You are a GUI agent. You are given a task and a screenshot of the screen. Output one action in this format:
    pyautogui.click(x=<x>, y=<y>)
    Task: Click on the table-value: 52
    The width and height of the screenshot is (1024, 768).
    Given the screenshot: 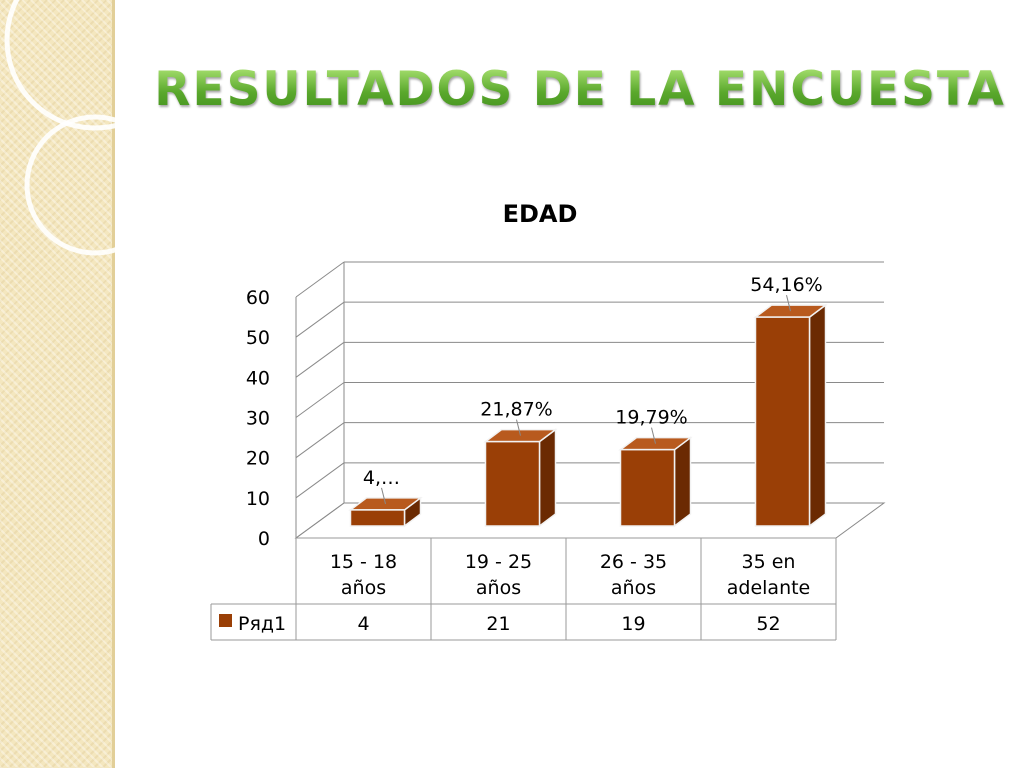 What is the action you would take?
    pyautogui.click(x=768, y=624)
    